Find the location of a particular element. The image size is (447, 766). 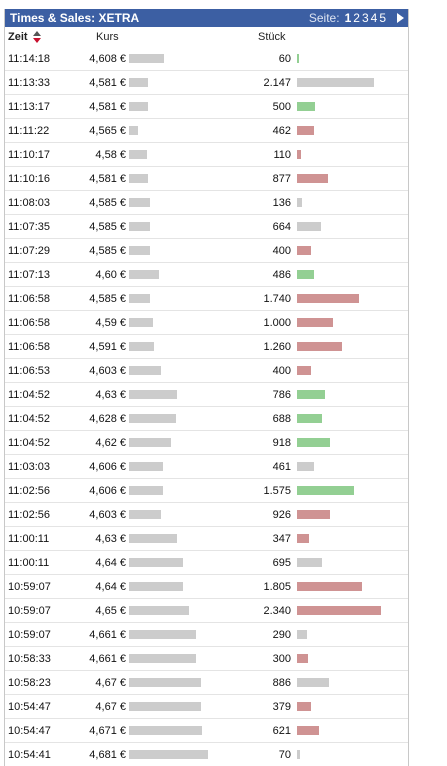

trade-time: 11:10:16 is located at coordinates (29, 179).